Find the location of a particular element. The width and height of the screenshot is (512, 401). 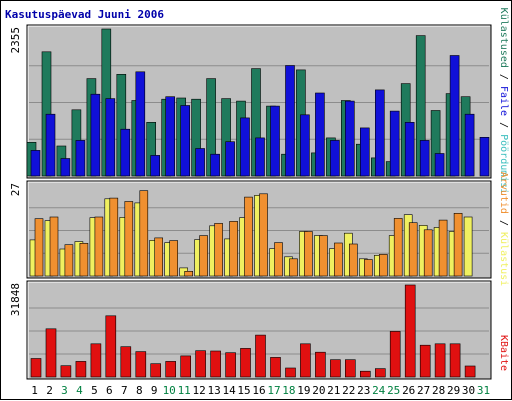

x-tick-label: 11 is located at coordinates (184, 390).